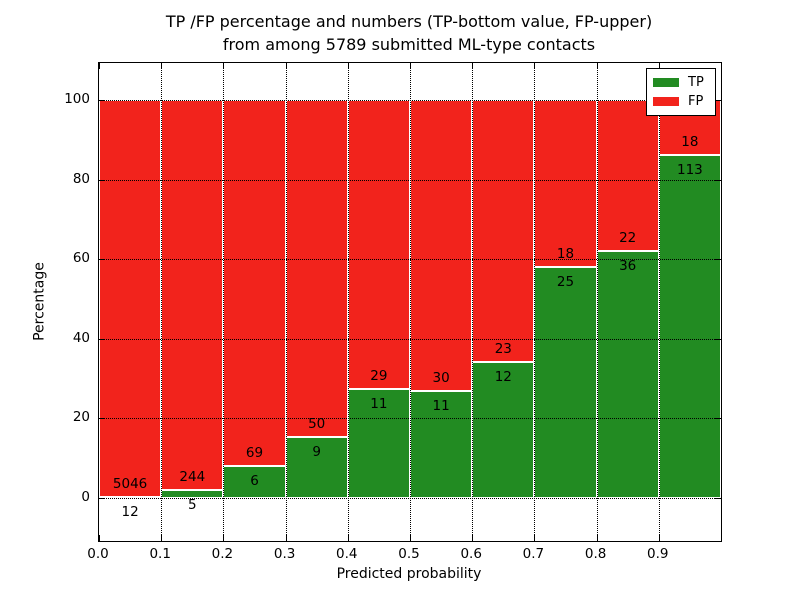 Image resolution: width=800 pixels, height=600 pixels. What do you see at coordinates (666, 82) in the screenshot?
I see `tp-color-swatch` at bounding box center [666, 82].